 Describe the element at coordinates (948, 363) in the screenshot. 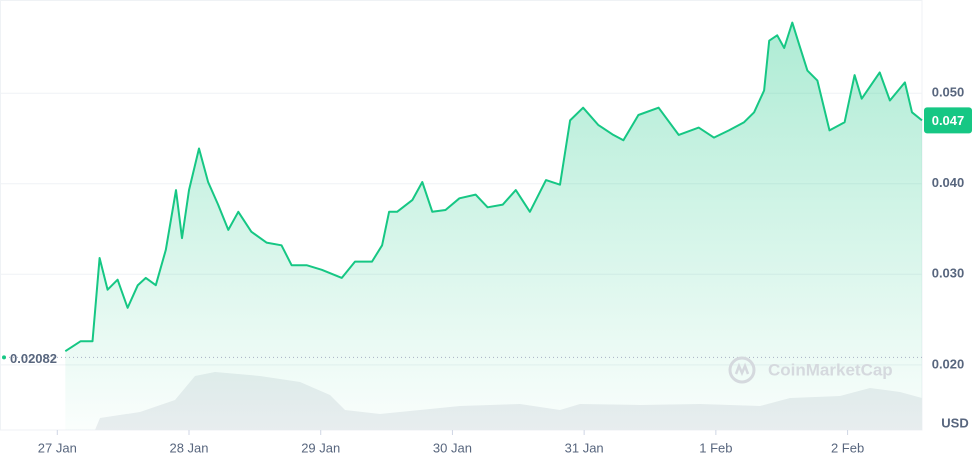

I see `y-tick-label: 0.020` at that location.